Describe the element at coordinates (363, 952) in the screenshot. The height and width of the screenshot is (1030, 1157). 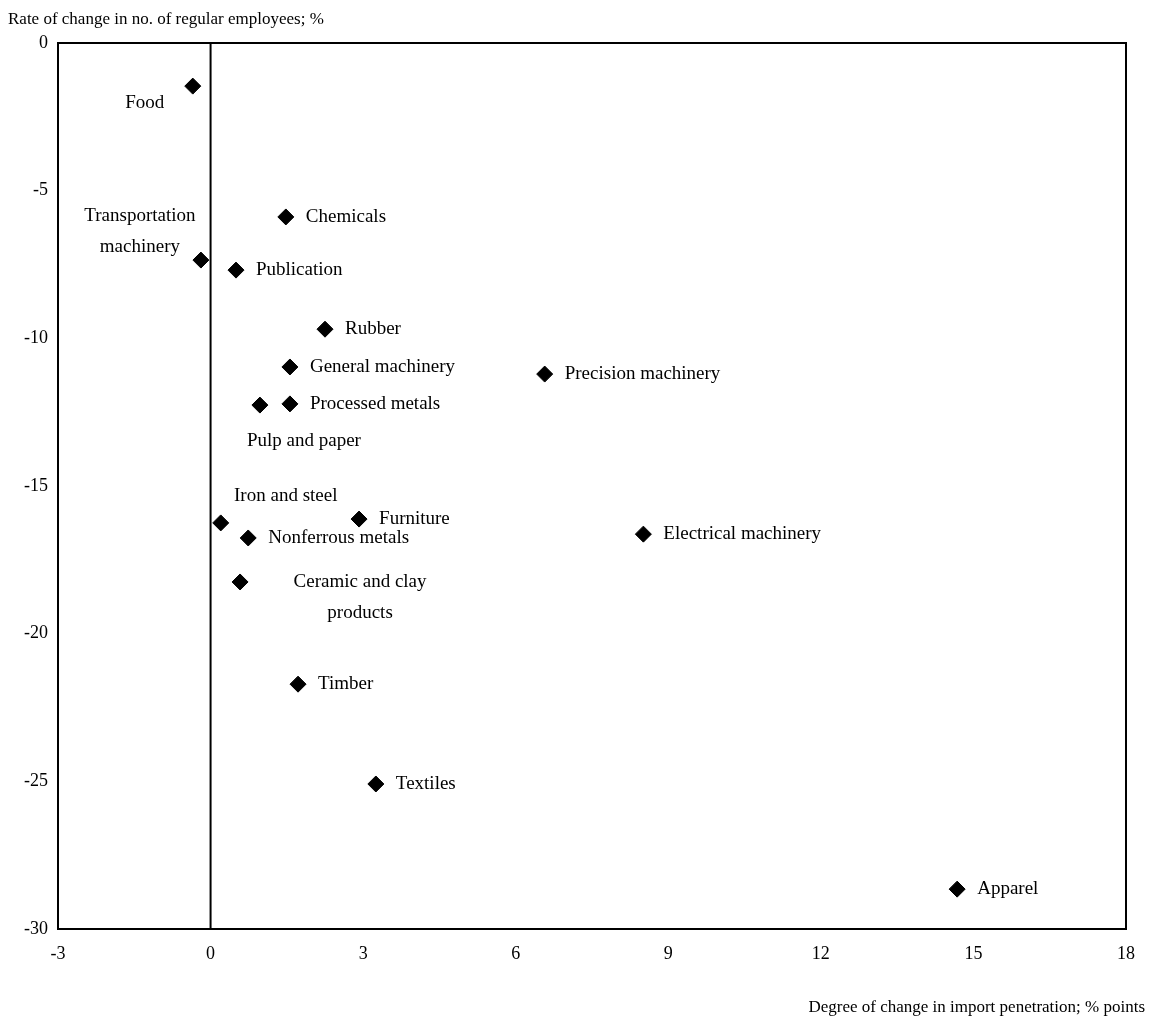
I see `x-tick-label: 3` at that location.